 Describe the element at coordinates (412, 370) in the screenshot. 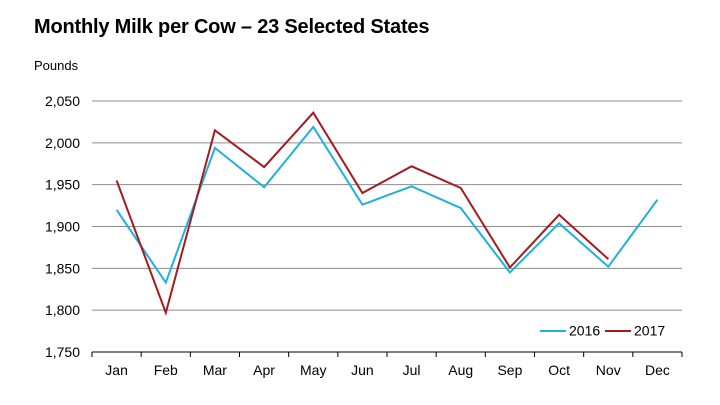

I see `x-tick-label: Jul` at that location.